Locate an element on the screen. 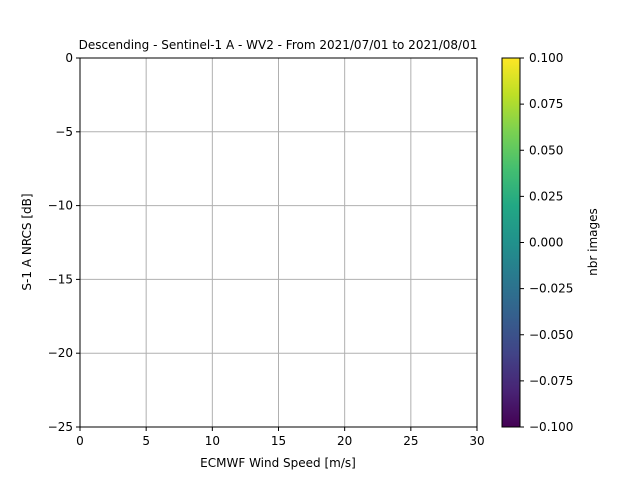  colorbar-tick-label: 0.050 is located at coordinates (546, 150).